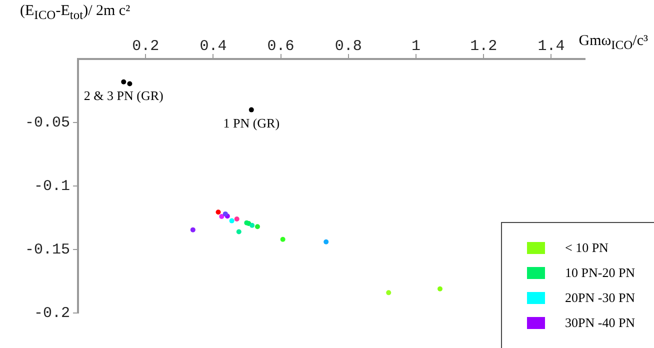  I want to click on x-tick-label: 0.4, so click(213, 46).